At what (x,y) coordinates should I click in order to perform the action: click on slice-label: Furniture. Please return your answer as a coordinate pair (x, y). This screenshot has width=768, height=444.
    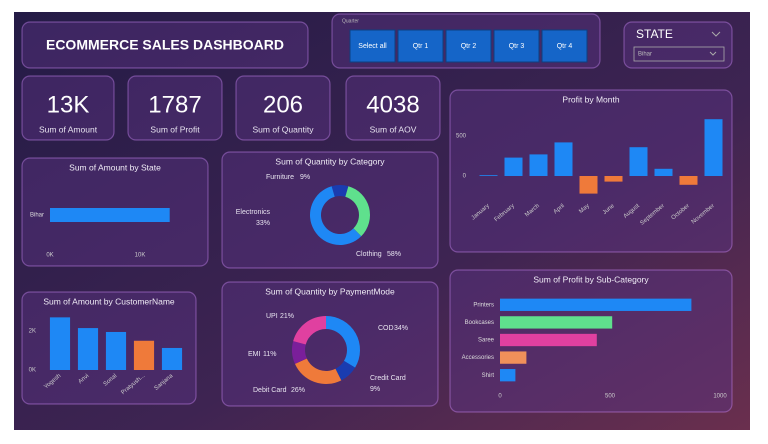
    Looking at the image, I should click on (280, 177).